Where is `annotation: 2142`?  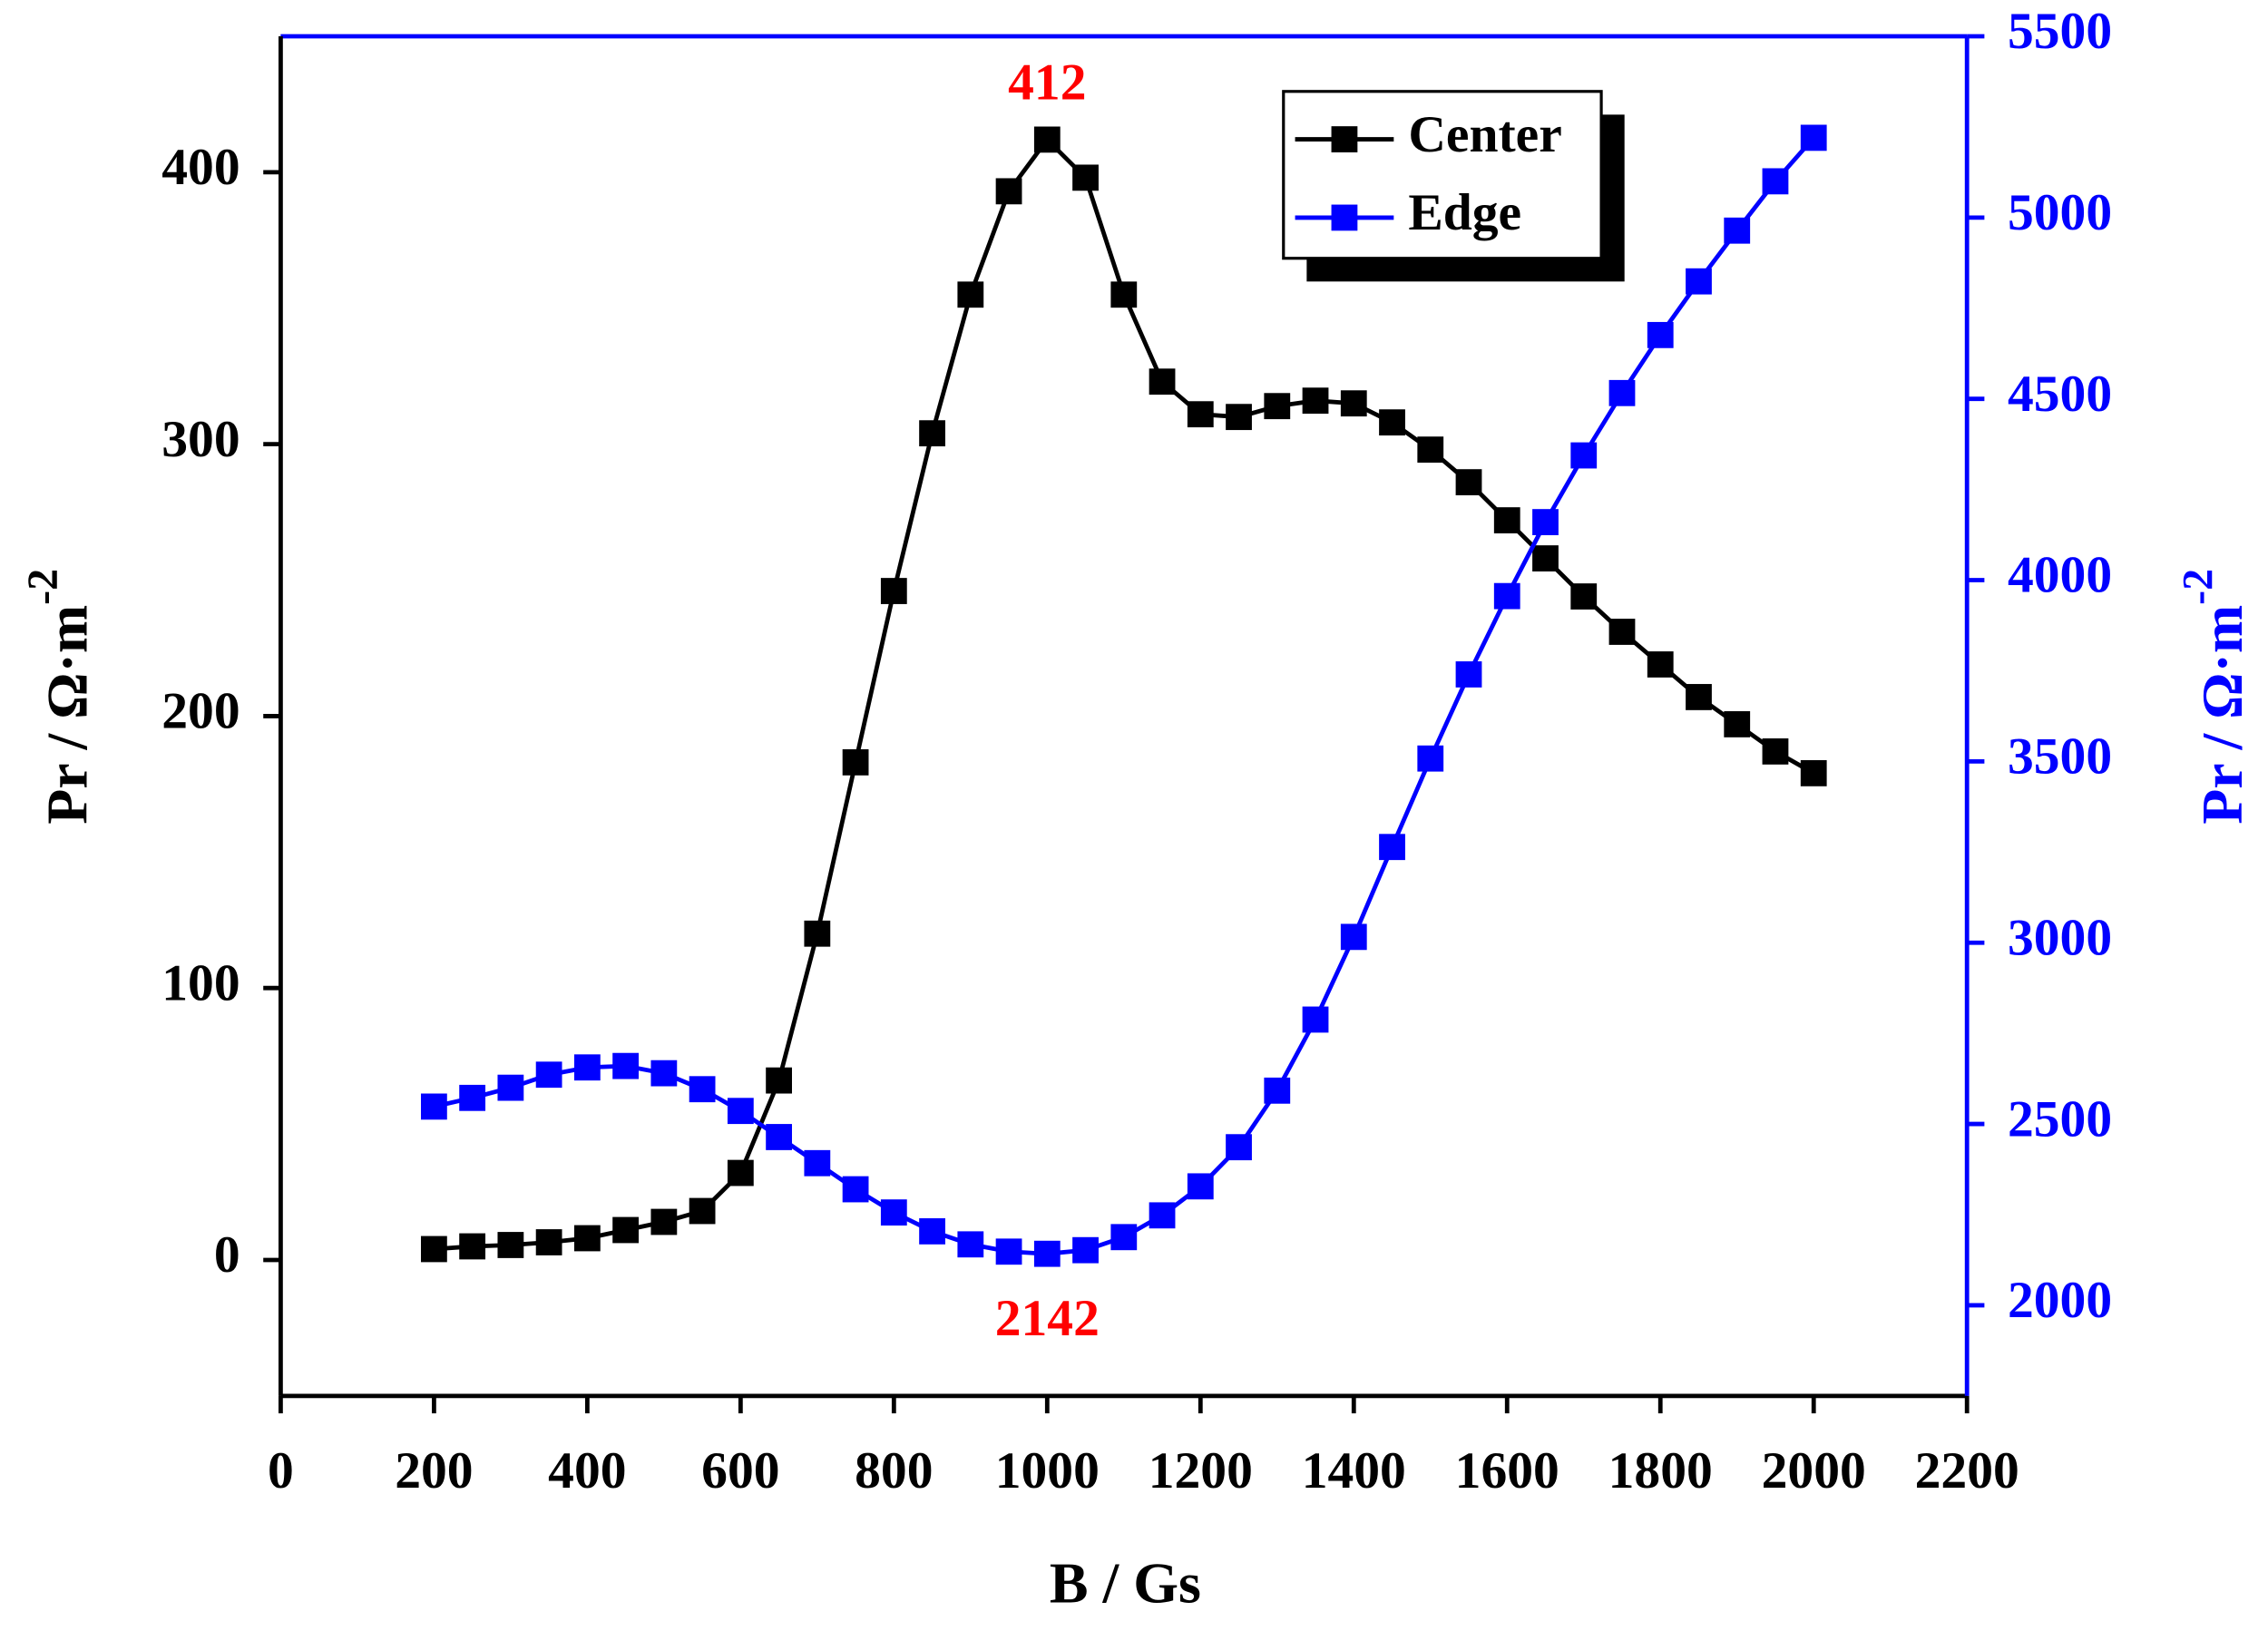
annotation: 2142 is located at coordinates (1048, 1319).